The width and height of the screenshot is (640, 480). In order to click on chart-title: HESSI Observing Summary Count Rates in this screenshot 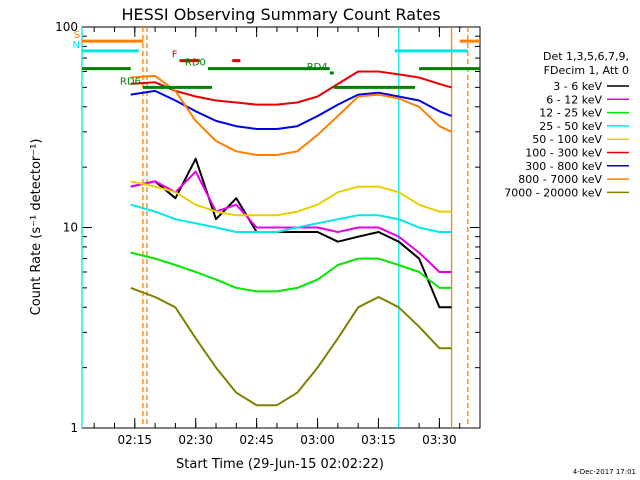, I will do `click(280, 14)`.